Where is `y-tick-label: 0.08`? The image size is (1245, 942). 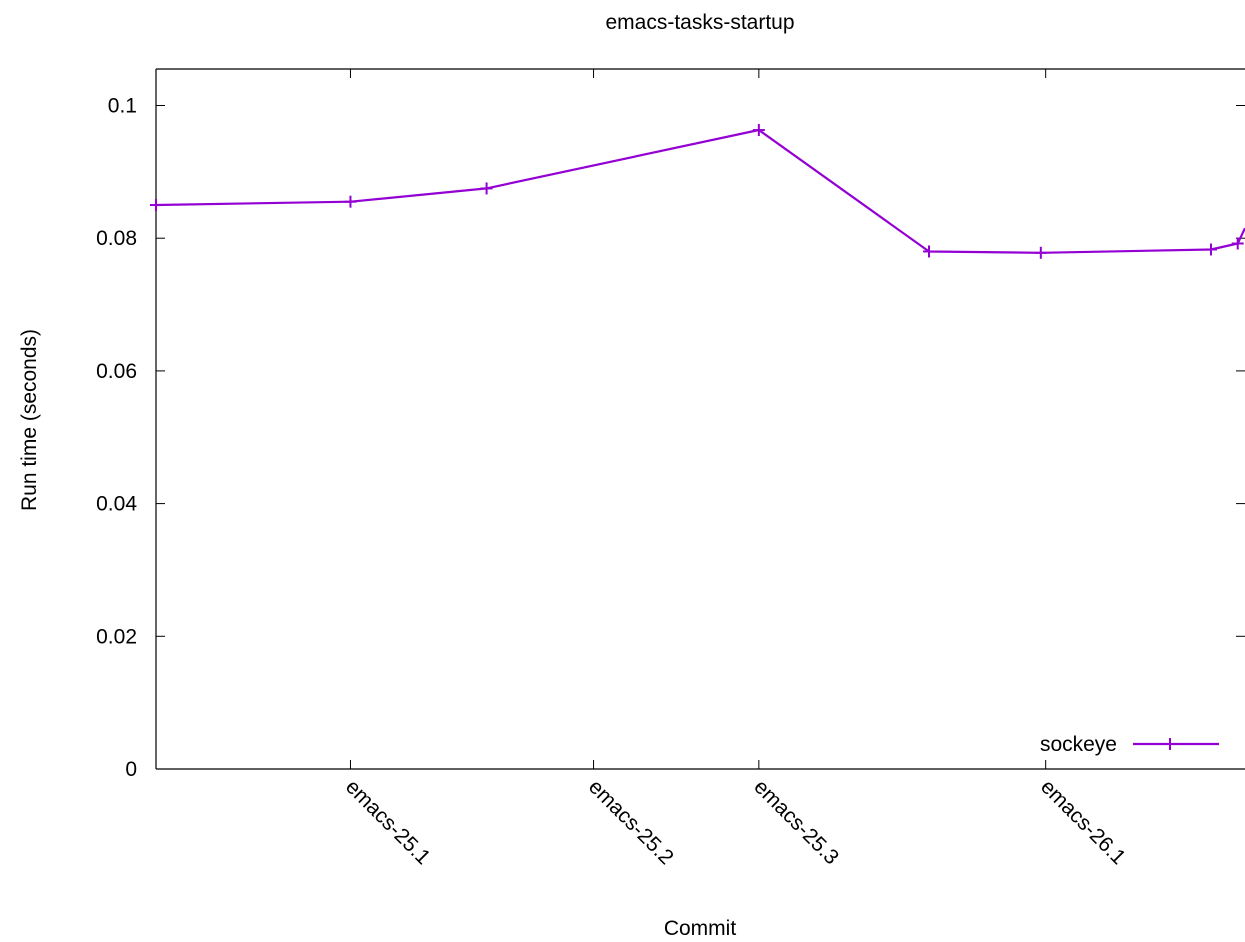 y-tick-label: 0.08 is located at coordinates (116, 238).